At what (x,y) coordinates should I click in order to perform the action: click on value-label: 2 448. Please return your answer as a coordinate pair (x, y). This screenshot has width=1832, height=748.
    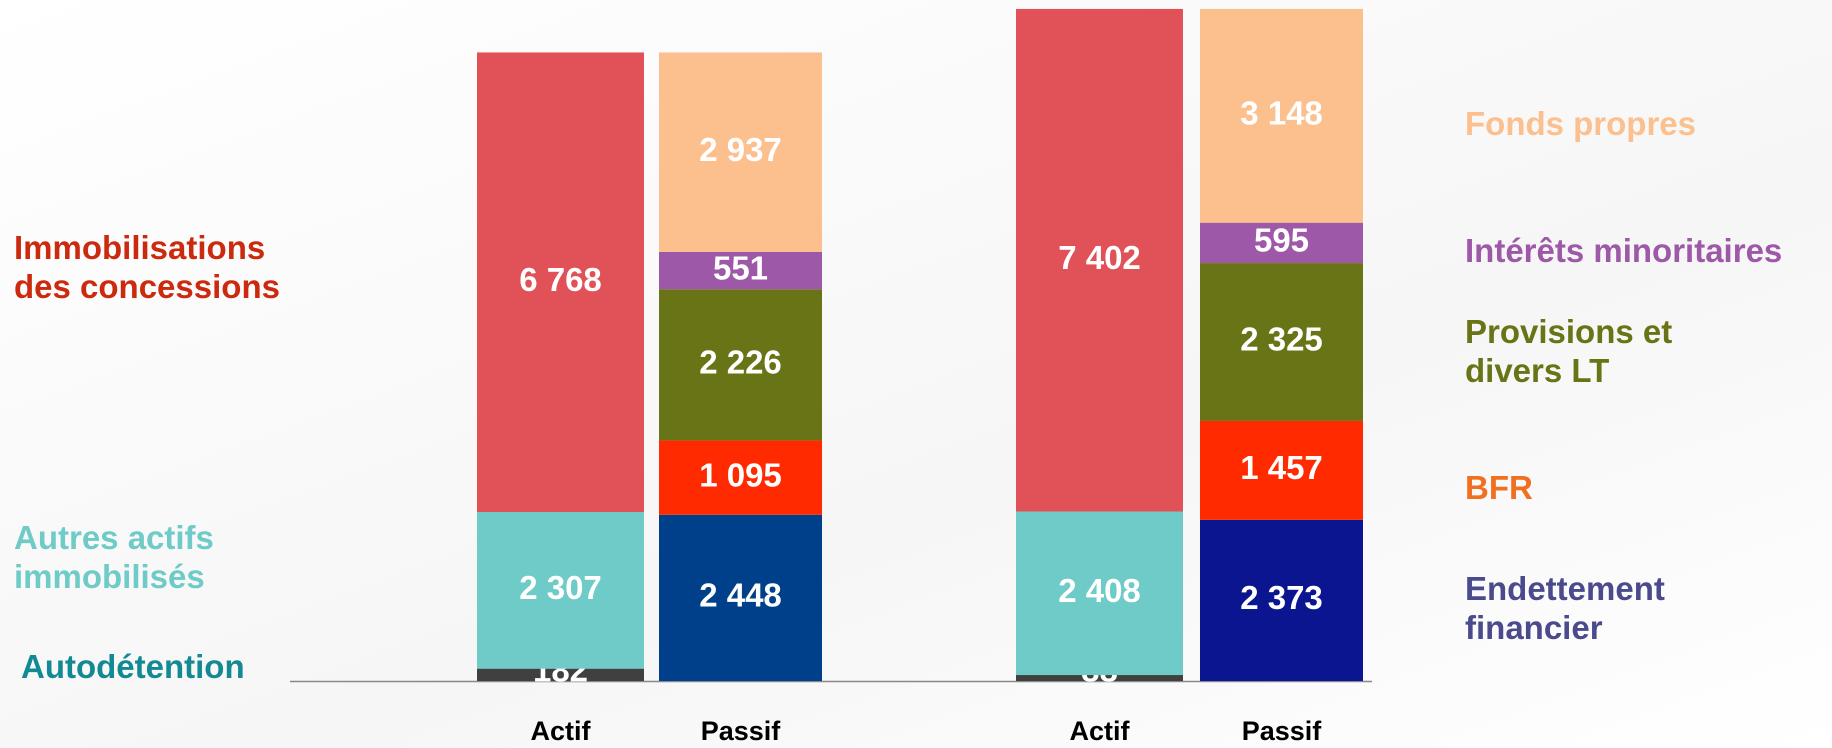
    Looking at the image, I should click on (740, 595).